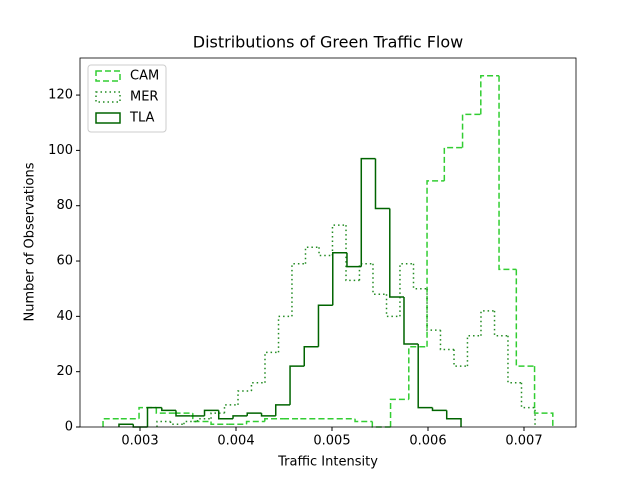  What do you see at coordinates (60, 95) in the screenshot?
I see `y-tick-label: 120` at bounding box center [60, 95].